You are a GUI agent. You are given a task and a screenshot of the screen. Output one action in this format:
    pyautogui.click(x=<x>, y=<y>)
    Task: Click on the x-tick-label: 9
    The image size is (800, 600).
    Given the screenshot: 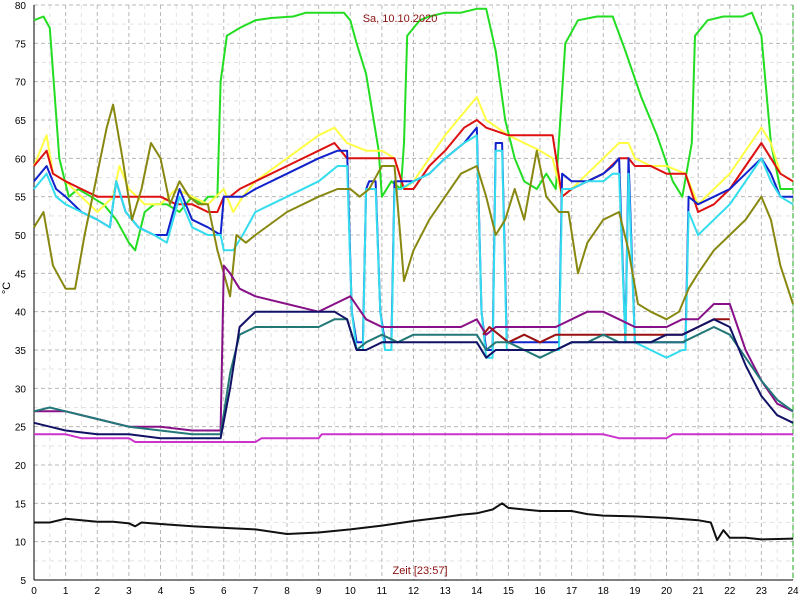 What is the action you would take?
    pyautogui.click(x=319, y=591)
    